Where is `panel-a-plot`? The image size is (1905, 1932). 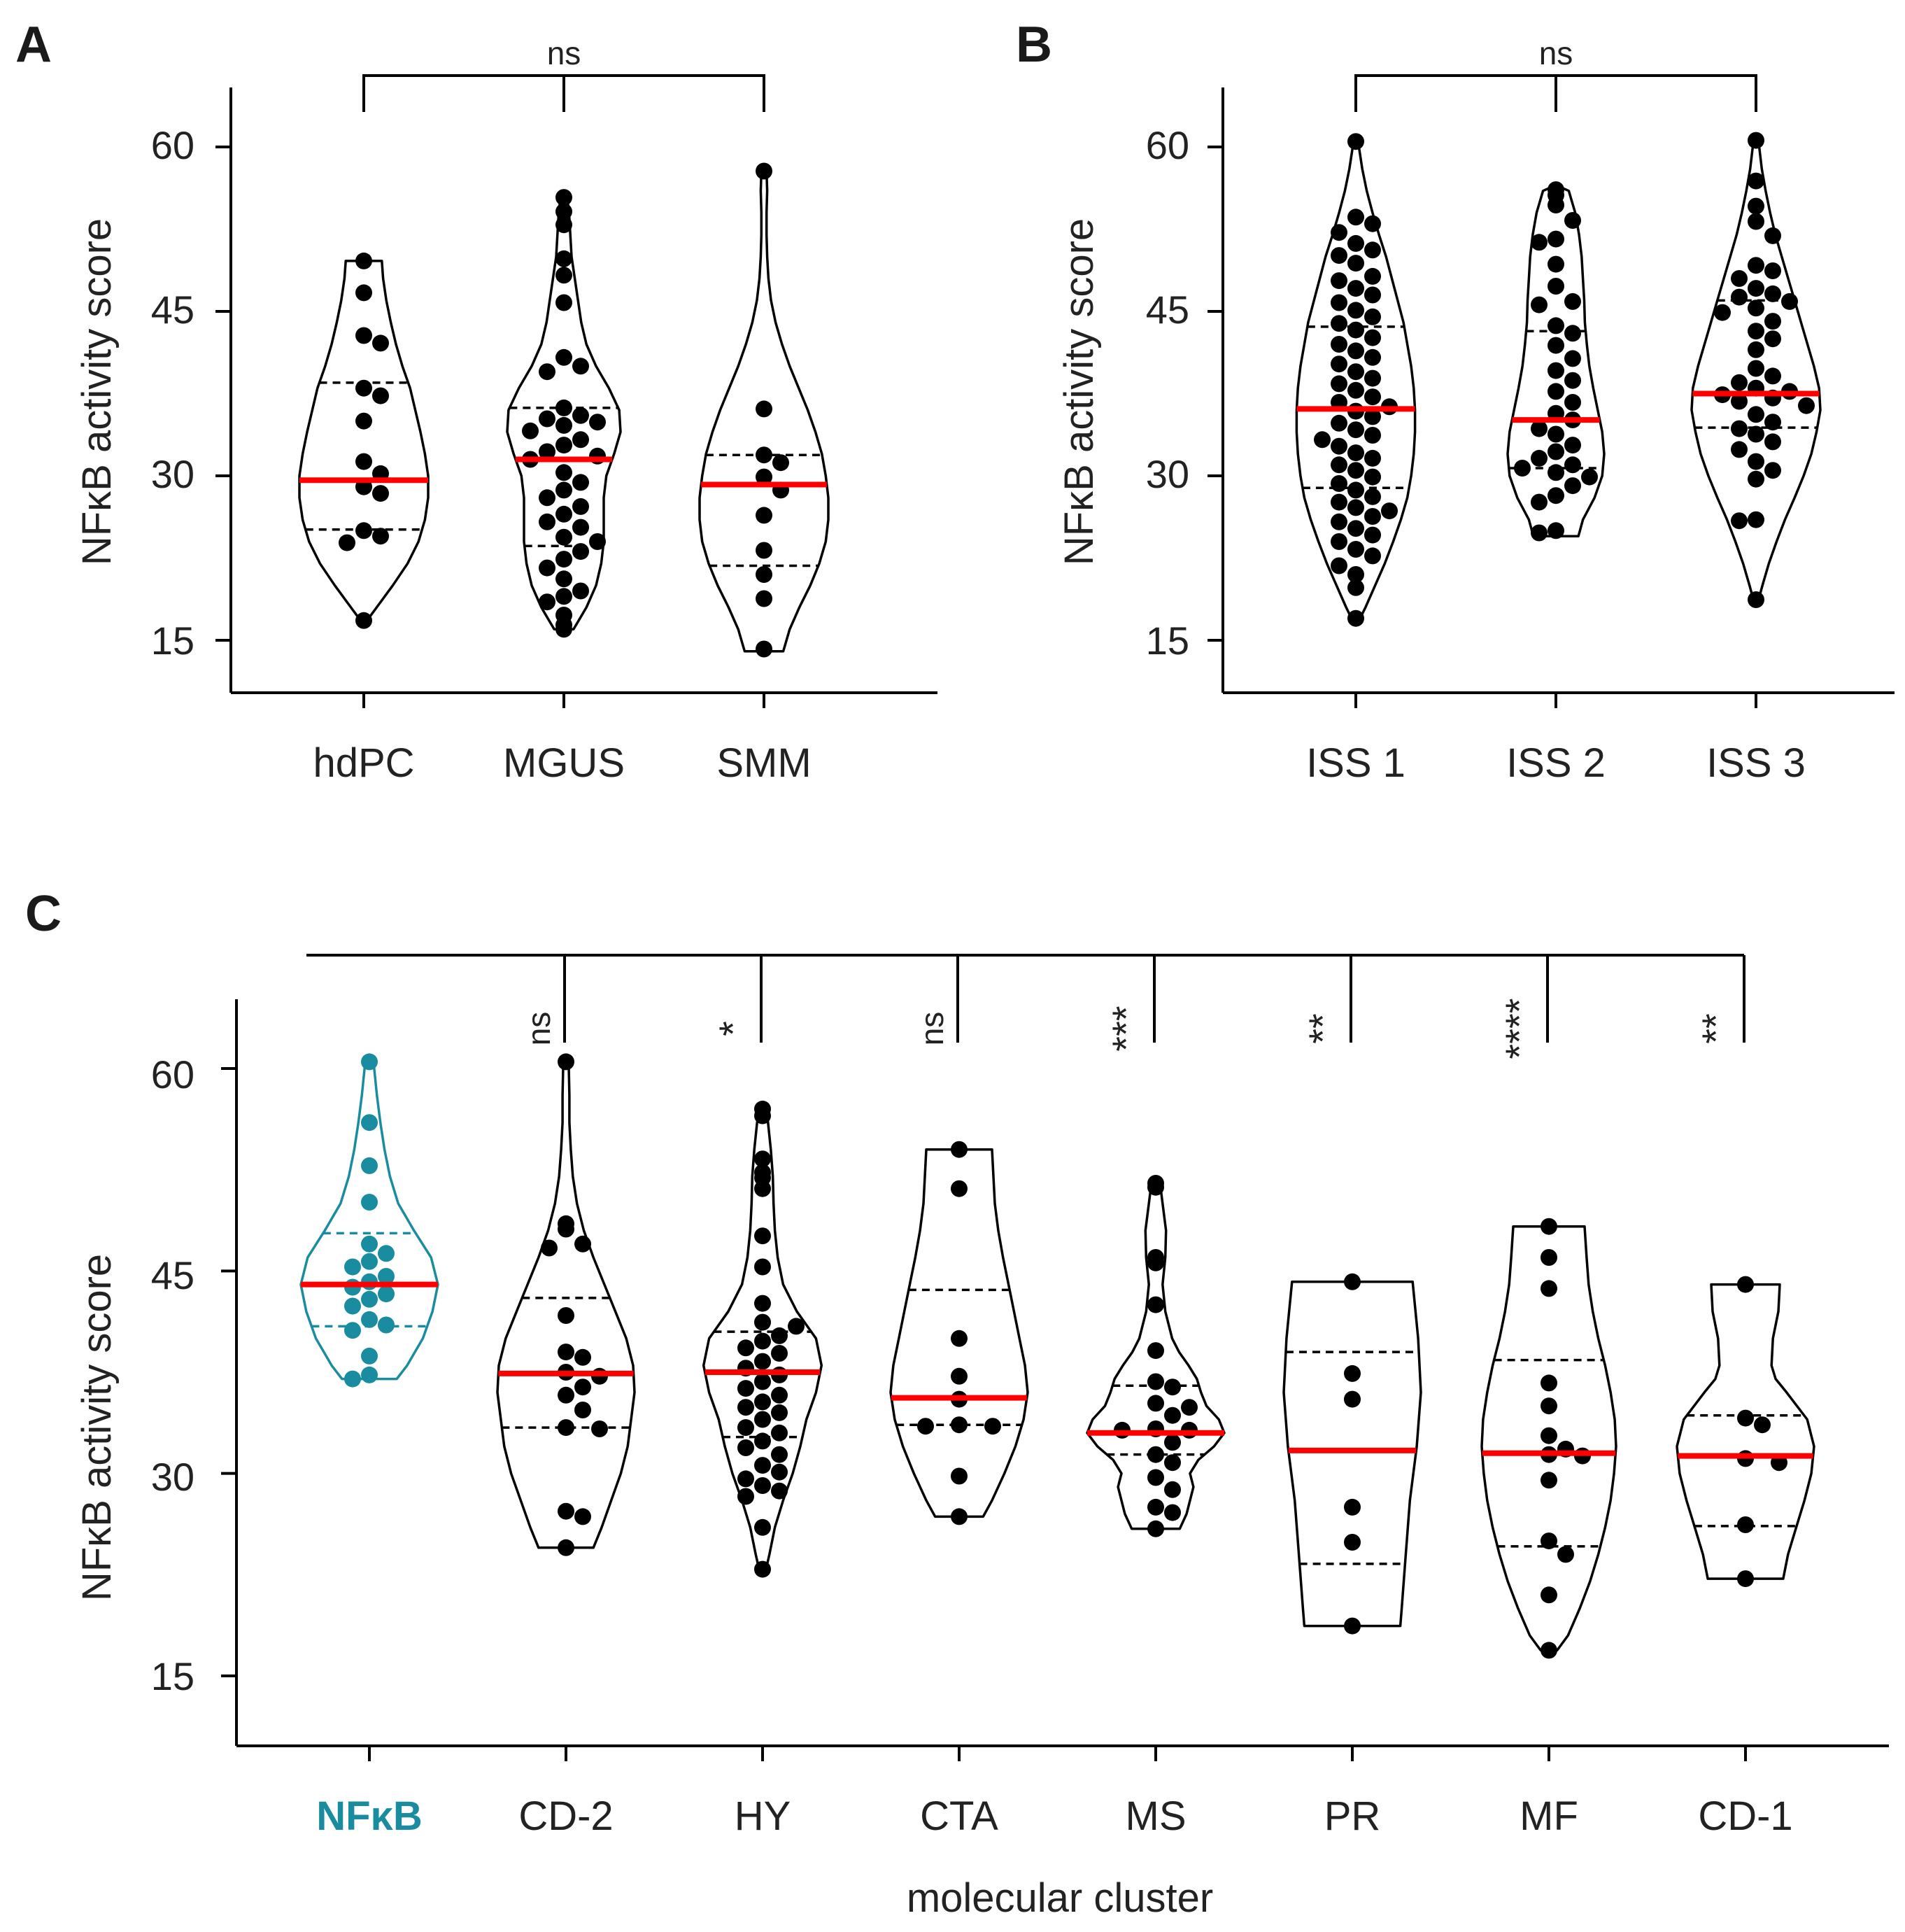
panel-a-plot is located at coordinates (576, 391).